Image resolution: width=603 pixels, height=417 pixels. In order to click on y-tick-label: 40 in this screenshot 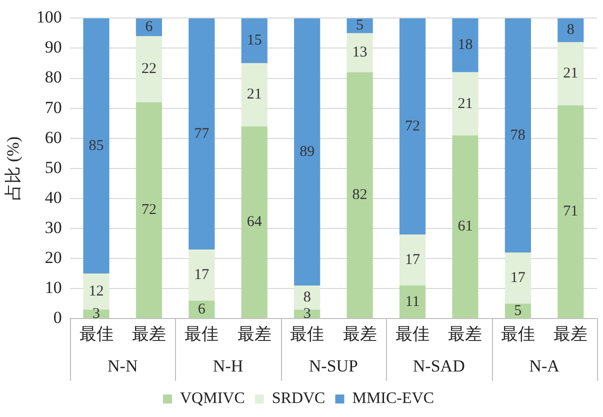, I will do `click(53, 197)`.